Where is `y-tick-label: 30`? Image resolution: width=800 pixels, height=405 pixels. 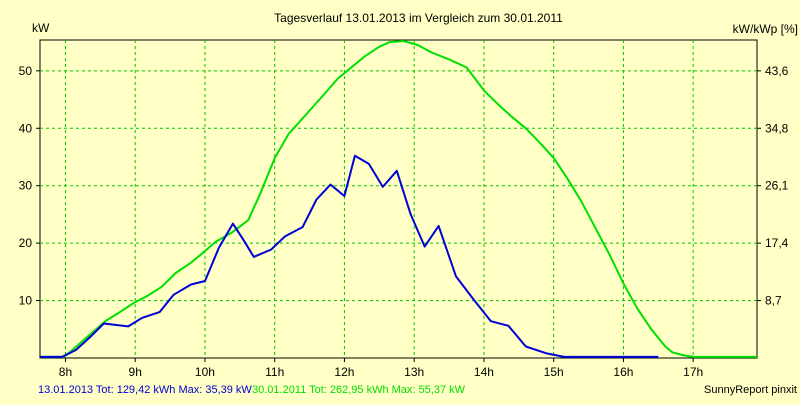
y-tick-label: 30 is located at coordinates (26, 186).